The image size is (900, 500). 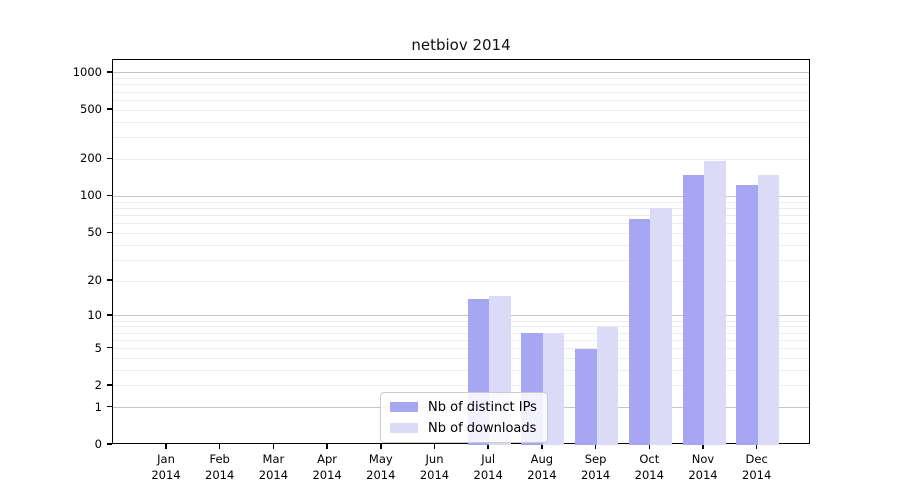 I want to click on x-tick-label: Jan 2014, so click(x=166, y=467).